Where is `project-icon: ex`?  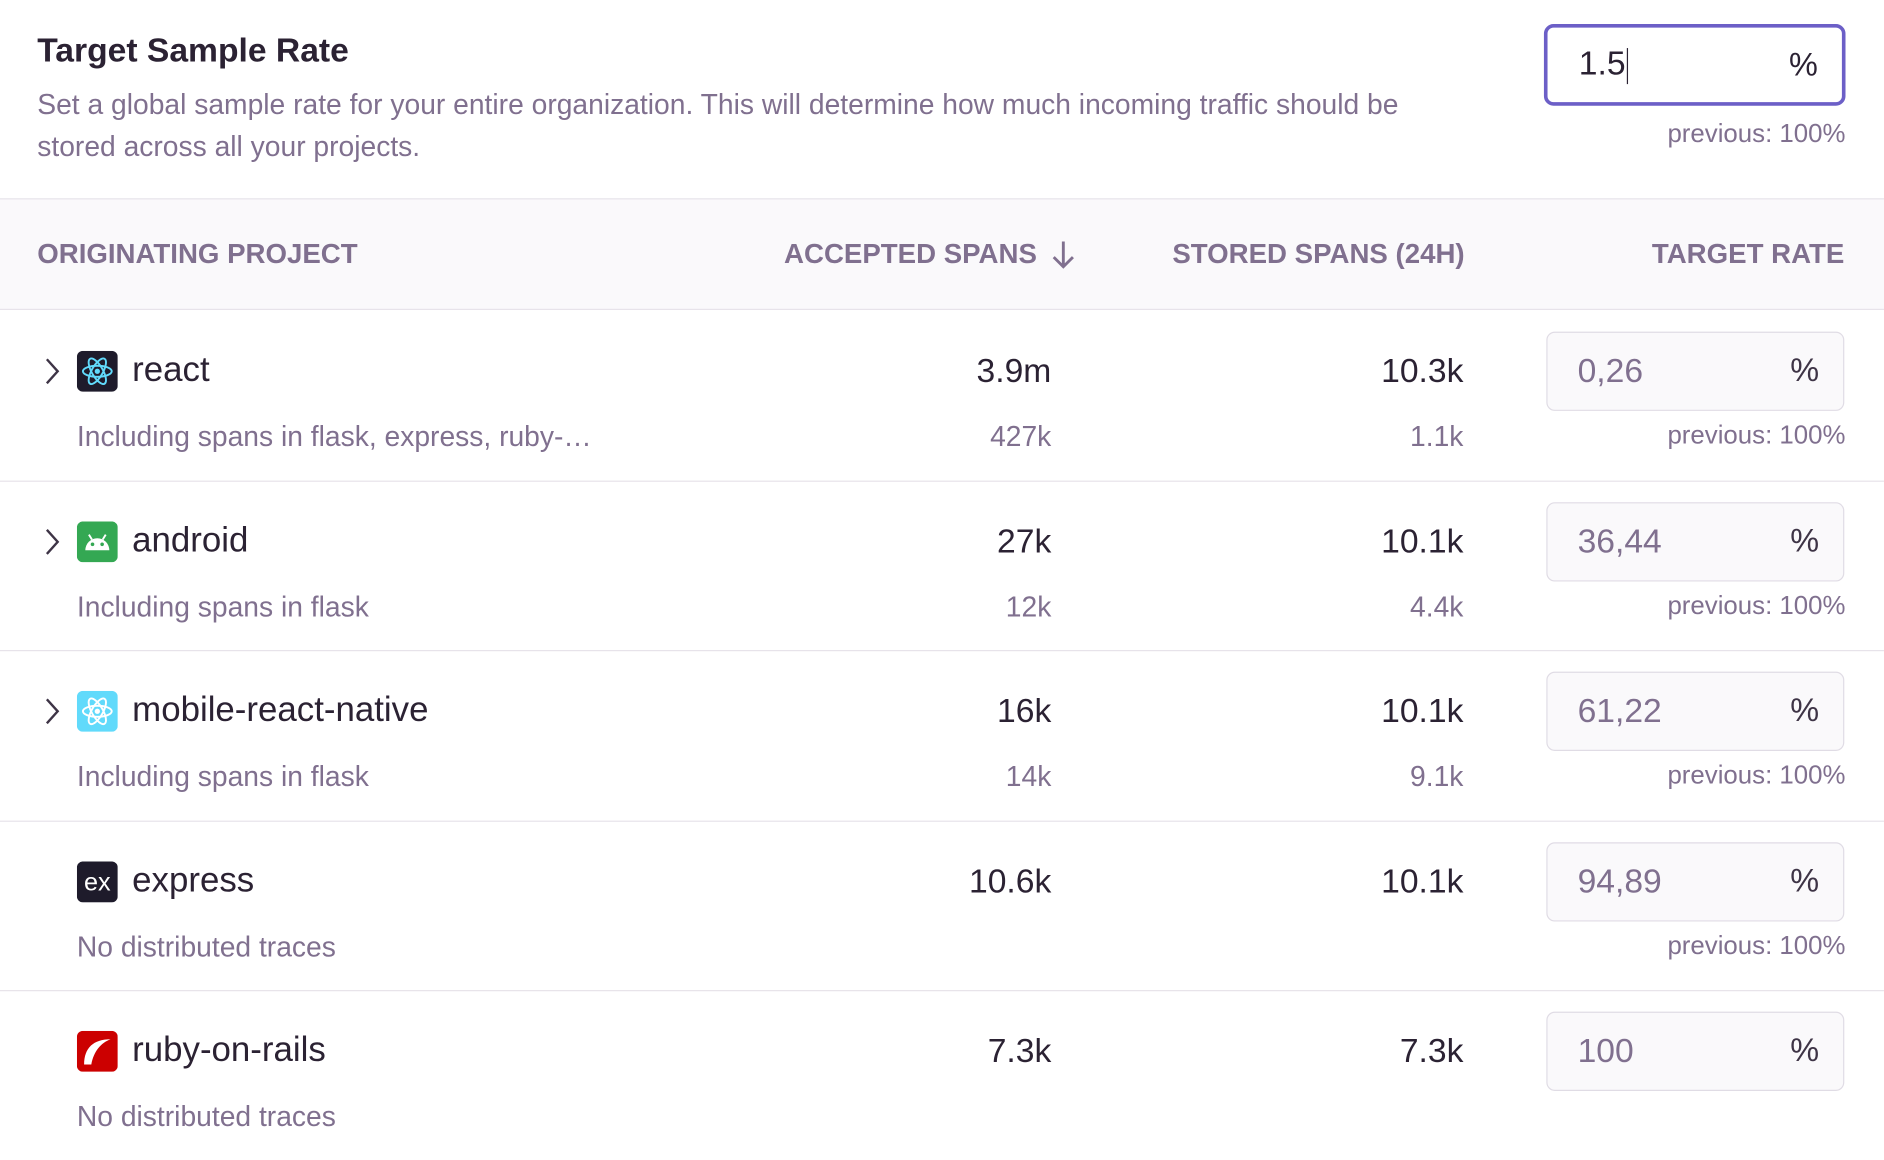
project-icon: ex is located at coordinates (97, 881).